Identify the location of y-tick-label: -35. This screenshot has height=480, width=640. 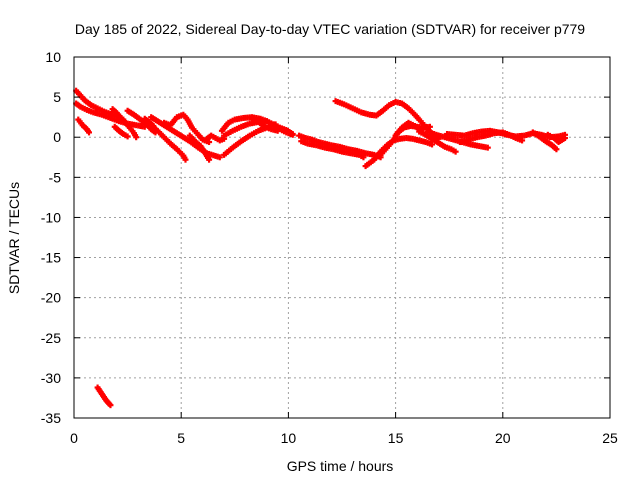
(51, 418).